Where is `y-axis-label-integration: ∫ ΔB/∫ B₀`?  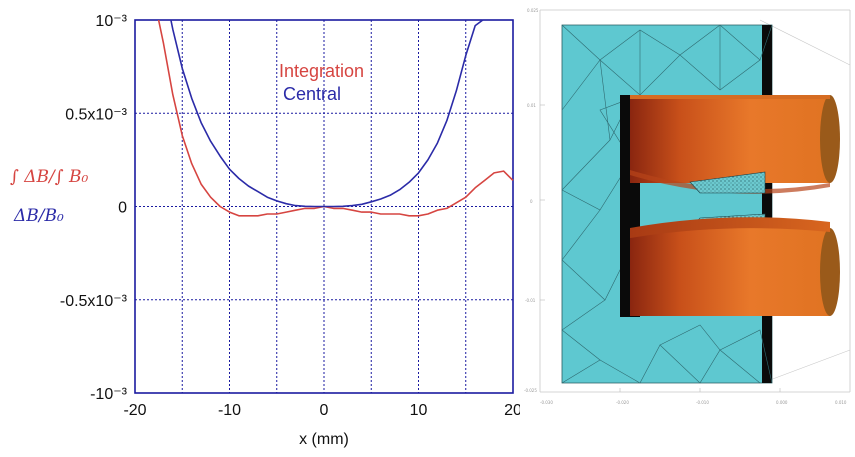
y-axis-label-integration: ∫ ΔB/∫ B₀ is located at coordinates (49, 177).